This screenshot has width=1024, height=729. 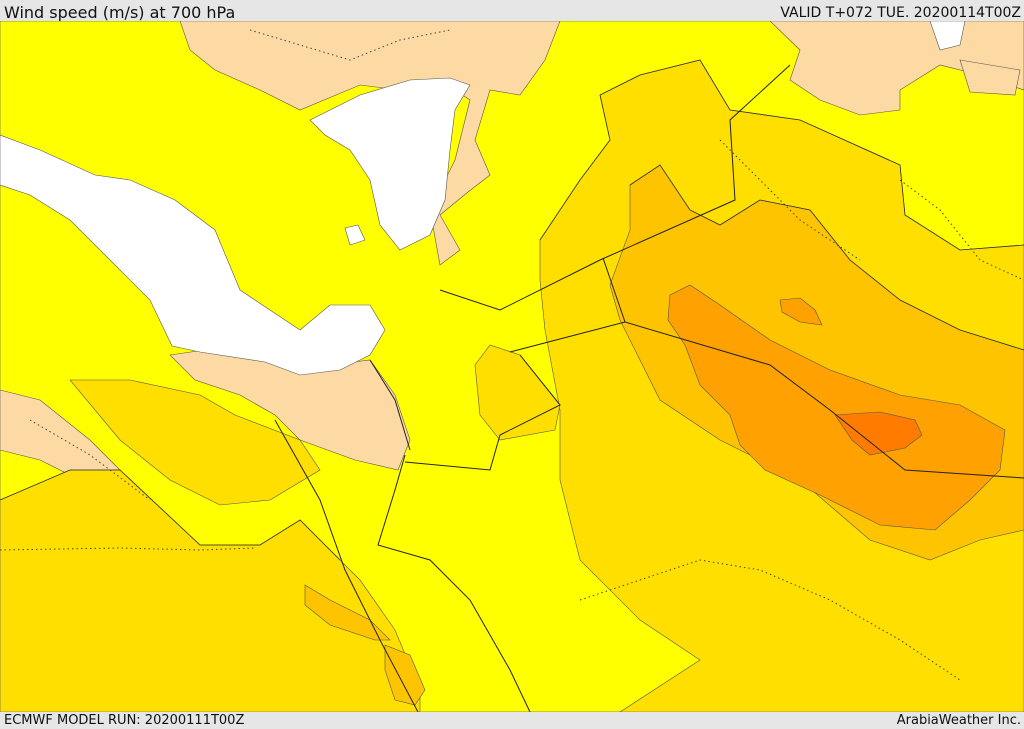 I want to click on zone-very-low-ne1, so click(x=896, y=68).